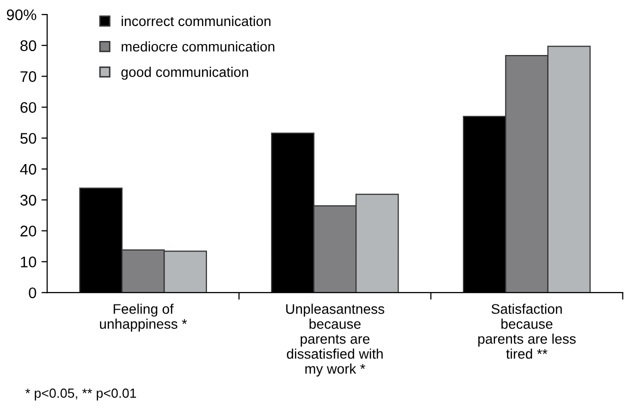  I want to click on y-tick-label: 80, so click(28, 46).